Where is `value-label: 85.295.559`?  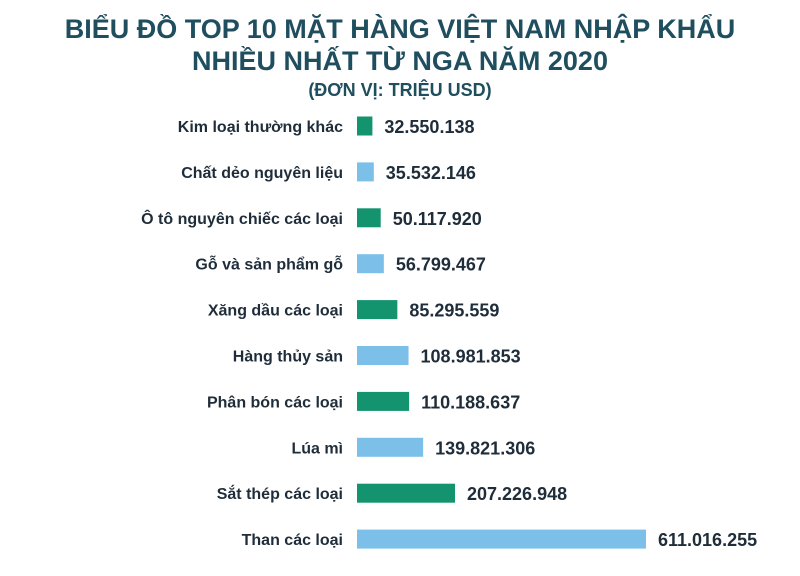
value-label: 85.295.559 is located at coordinates (454, 311).